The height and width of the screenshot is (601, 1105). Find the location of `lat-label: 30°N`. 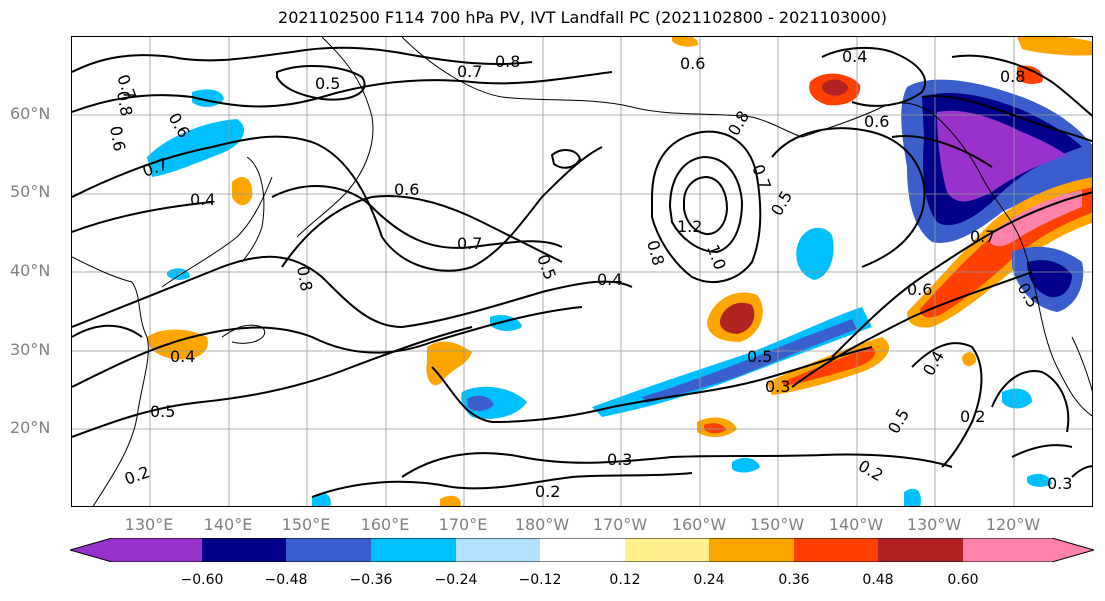

lat-label: 30°N is located at coordinates (30, 349).